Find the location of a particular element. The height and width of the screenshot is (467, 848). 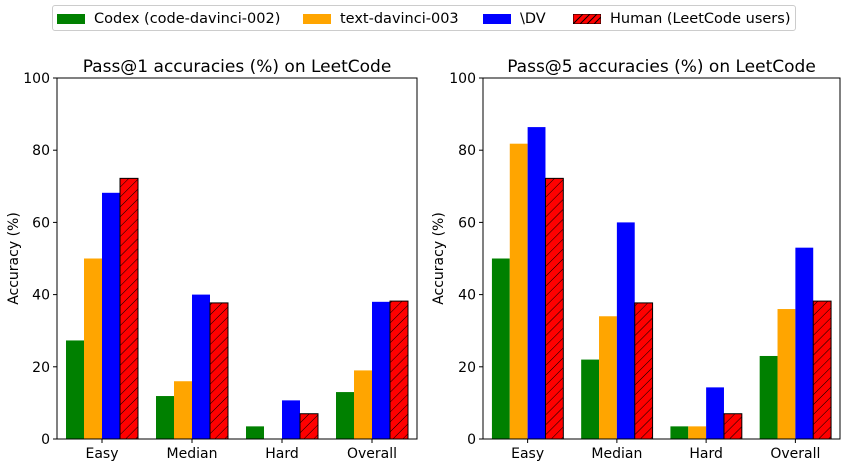

legend-item-text-davinci: text-davinci-003 is located at coordinates (381, 19).